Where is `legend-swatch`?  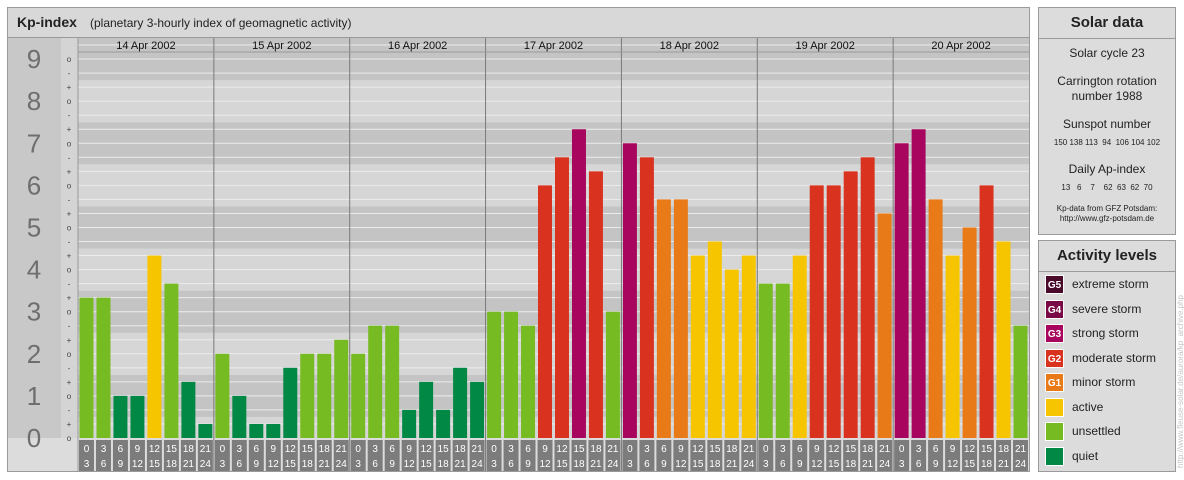
legend-swatch is located at coordinates (1054, 456).